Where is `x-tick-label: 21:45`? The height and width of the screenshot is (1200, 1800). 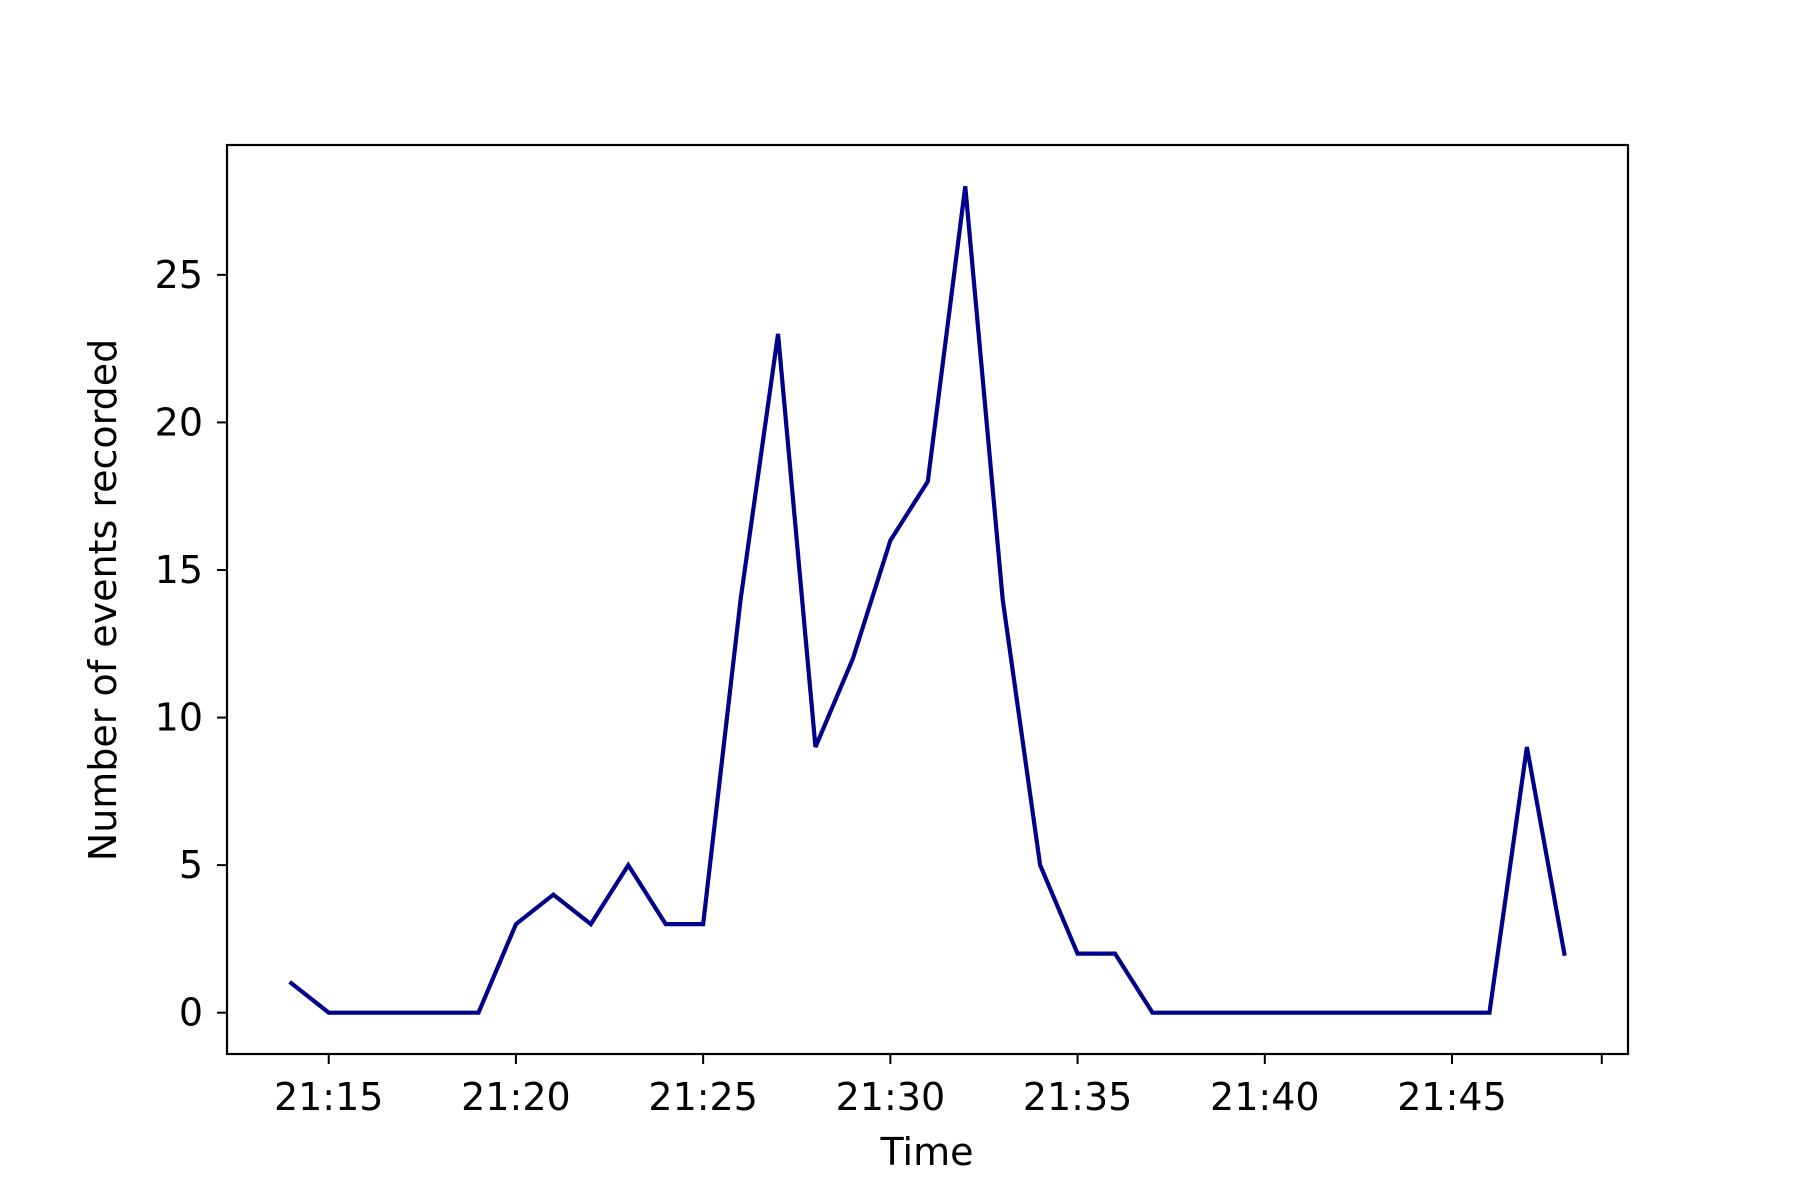
x-tick-label: 21:45 is located at coordinates (1452, 1097).